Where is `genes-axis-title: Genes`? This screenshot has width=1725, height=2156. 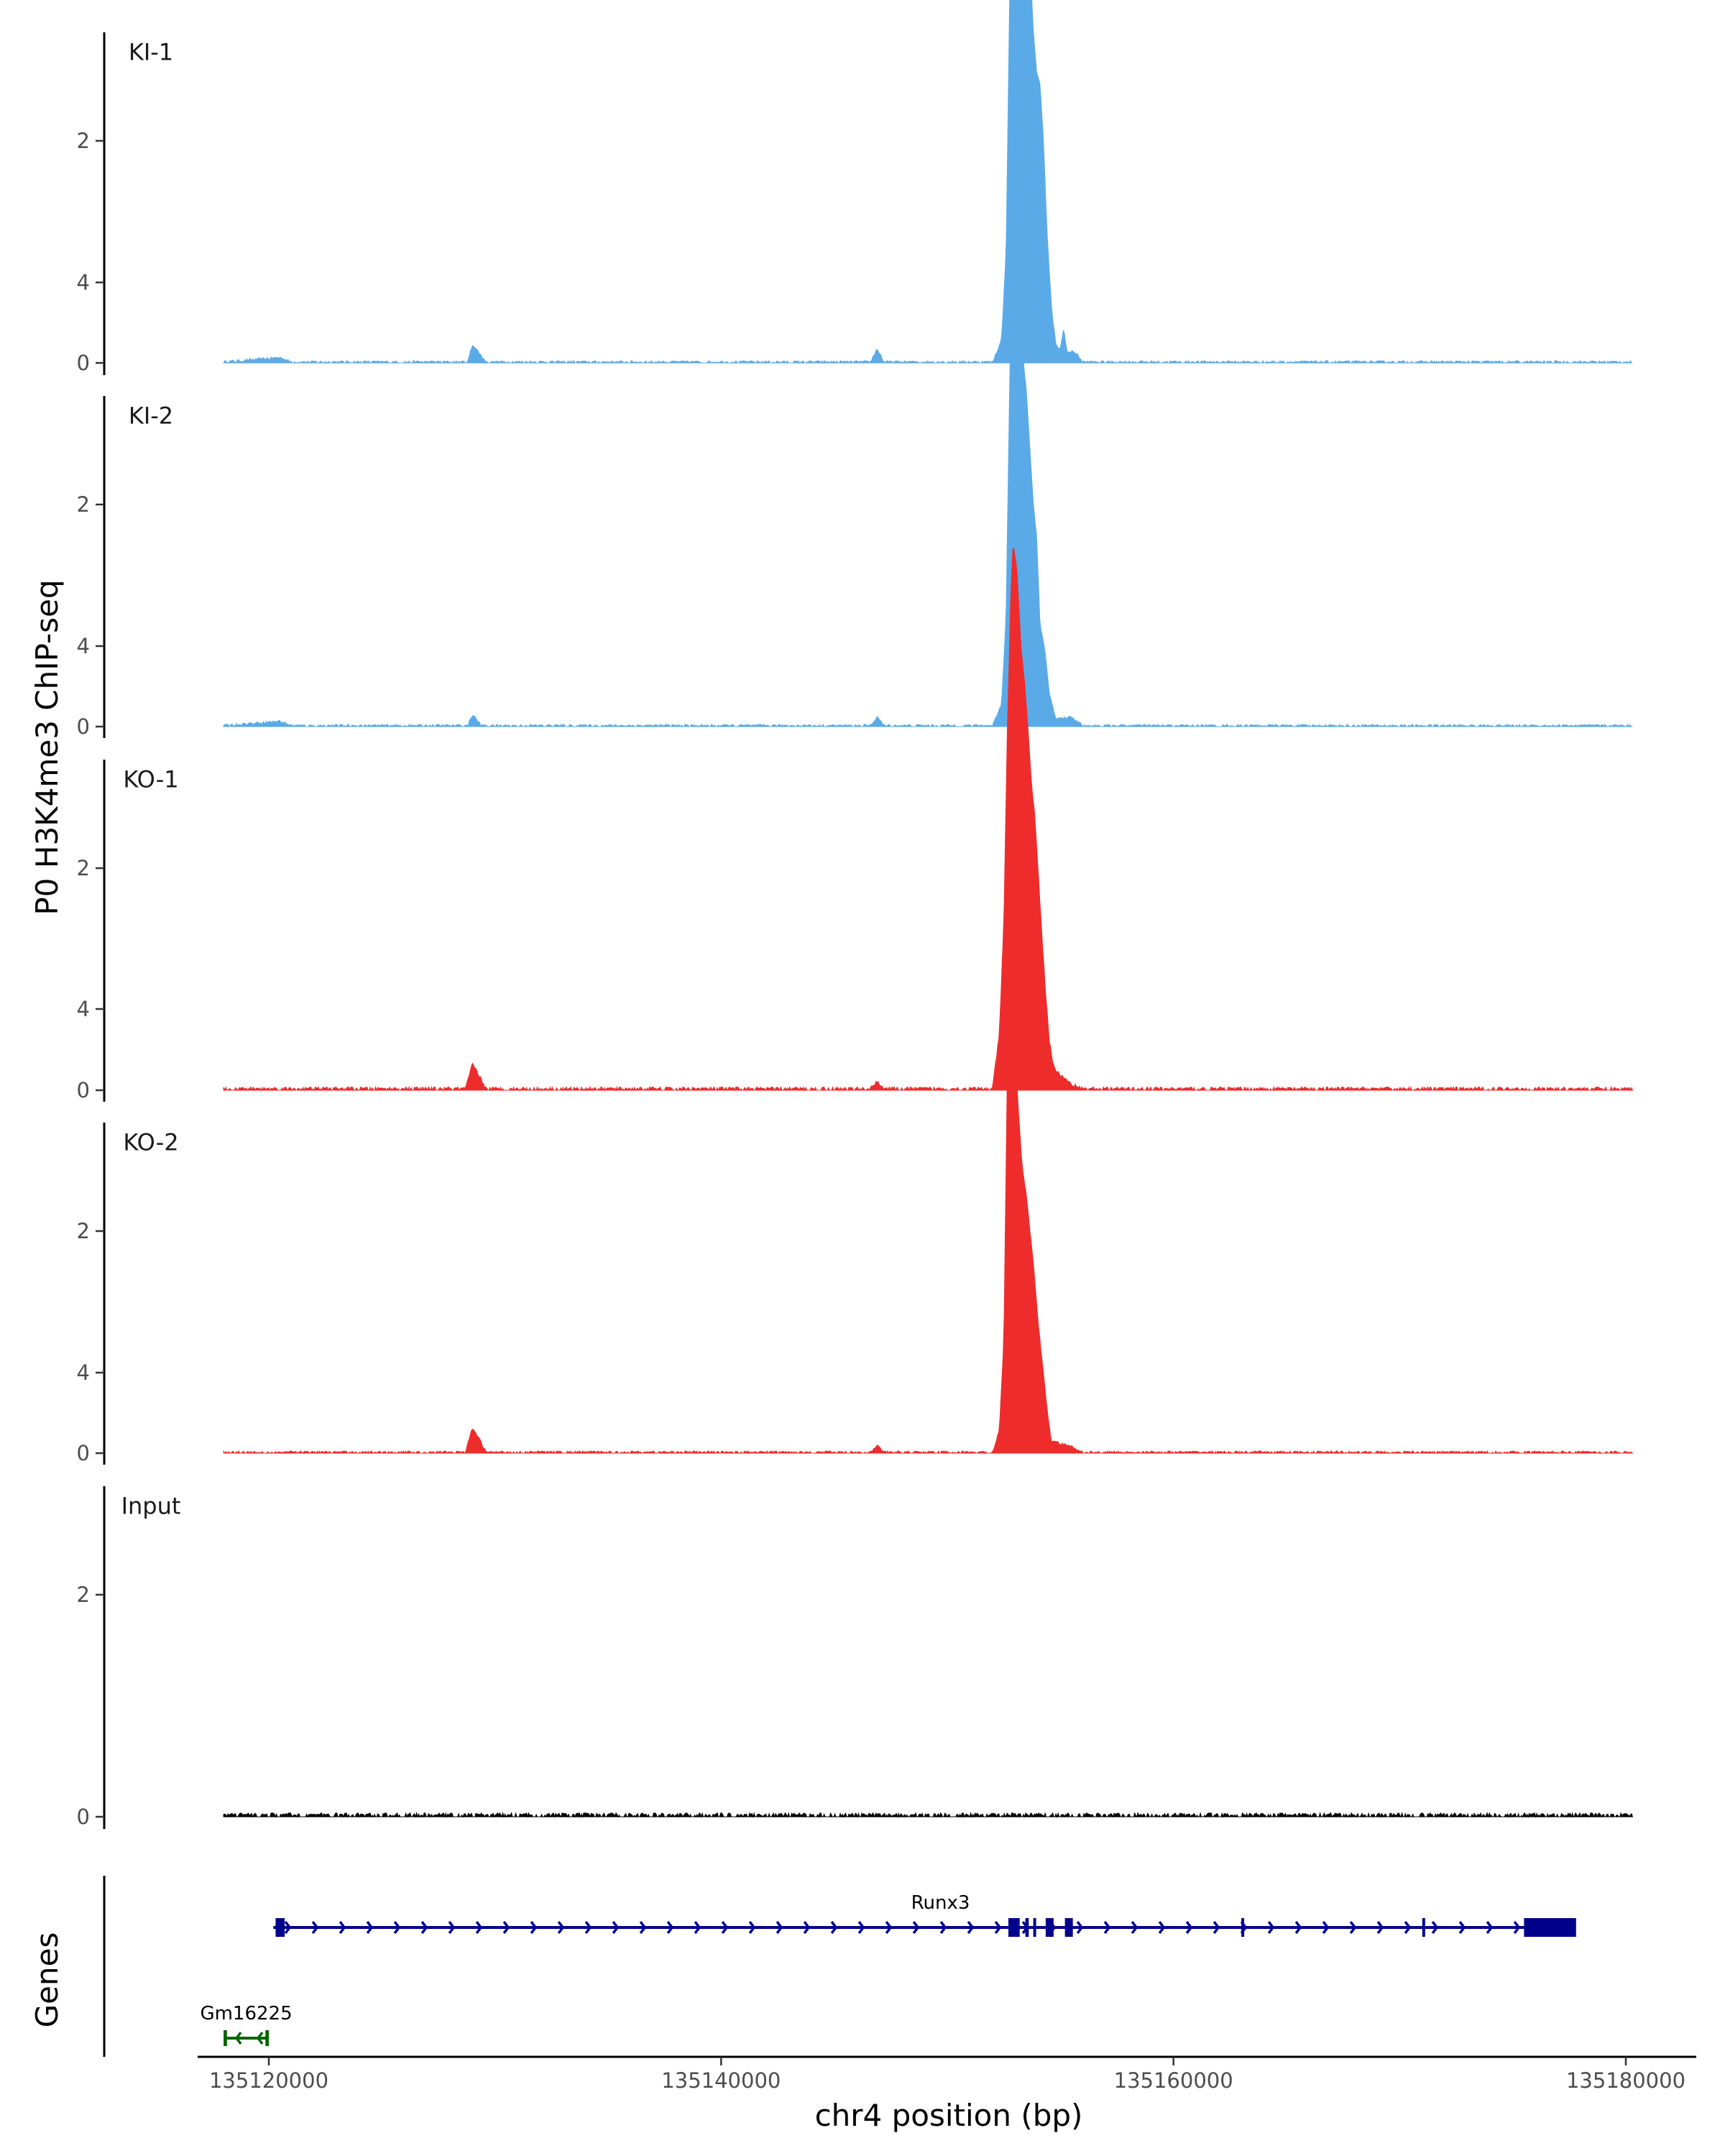 genes-axis-title: Genes is located at coordinates (47, 1980).